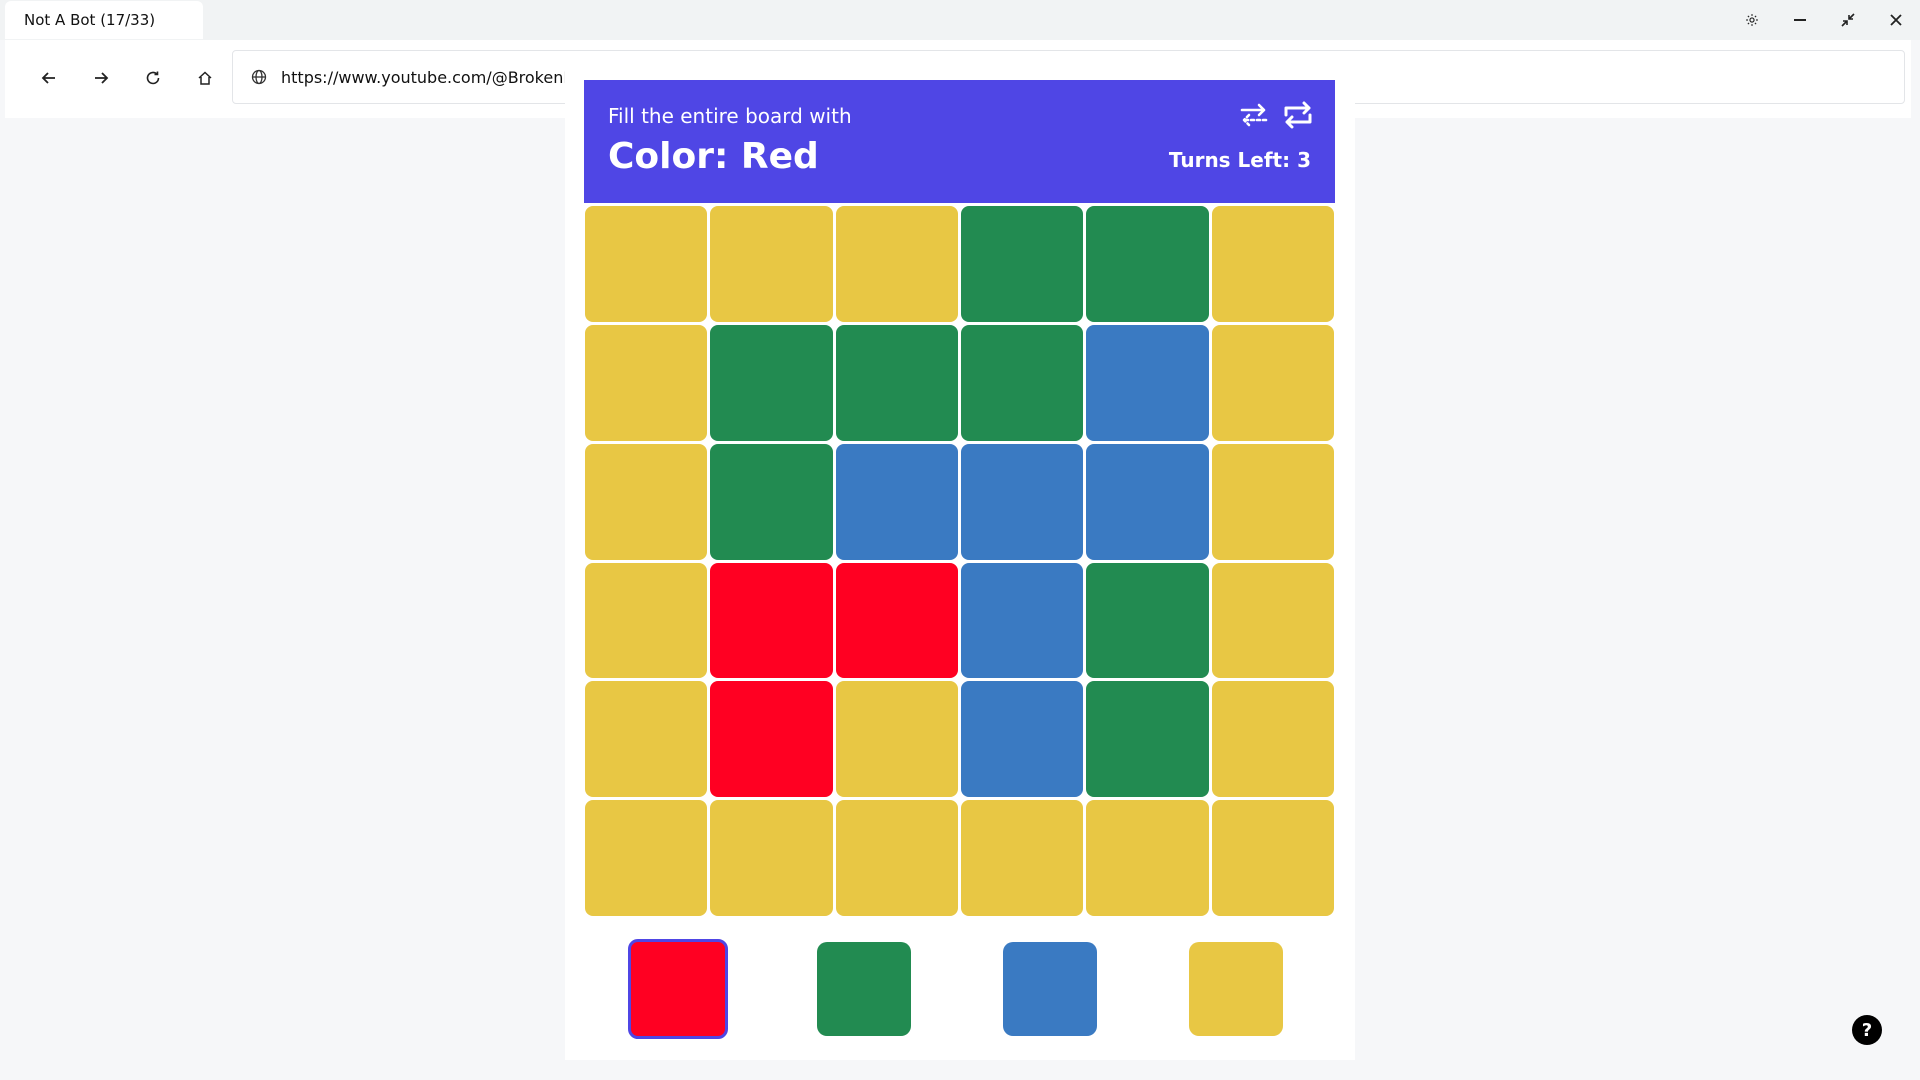 Image resolution: width=1920 pixels, height=1080 pixels. What do you see at coordinates (730, 116) in the screenshot?
I see `instruction-text: Fill the entire board with` at bounding box center [730, 116].